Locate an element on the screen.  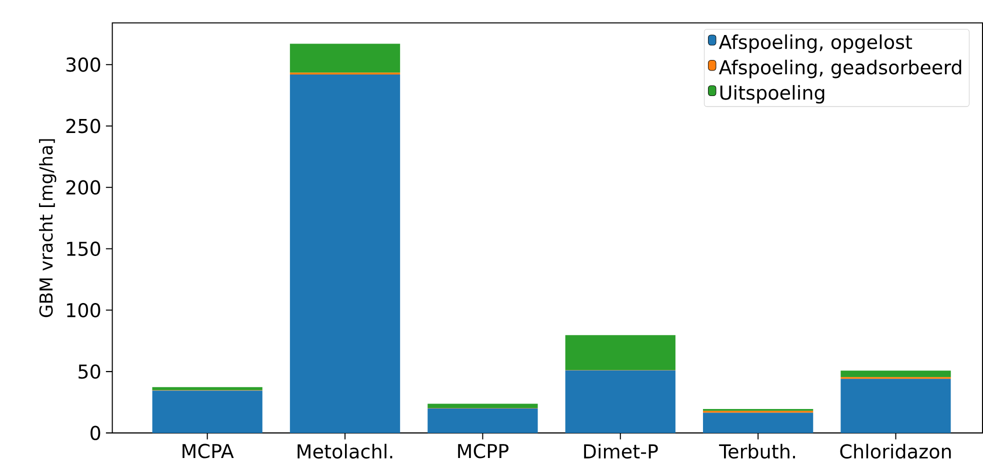
y-tick-label: 250 is located at coordinates (83, 126).